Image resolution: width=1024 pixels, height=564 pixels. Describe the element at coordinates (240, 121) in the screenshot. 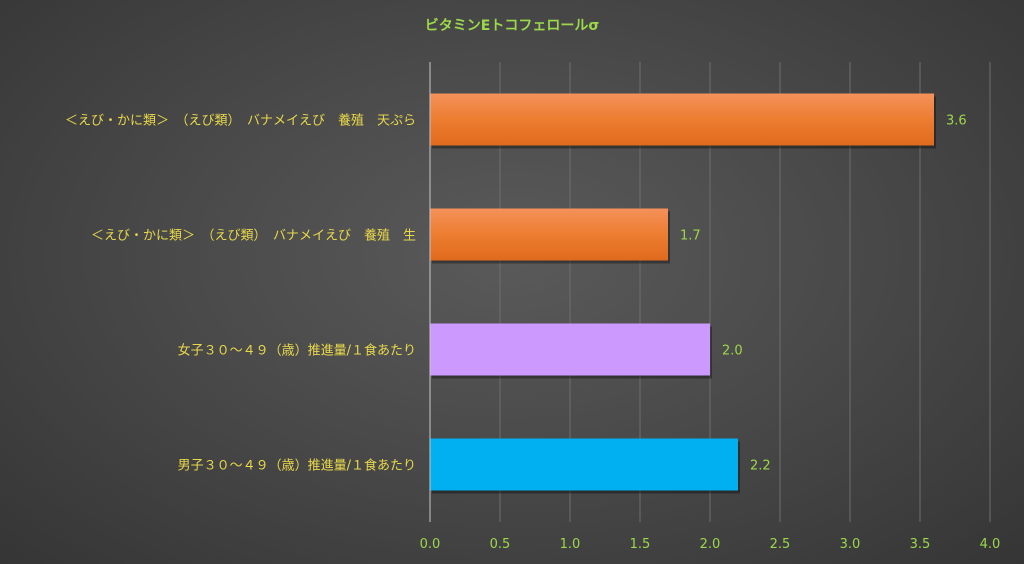

I see `category-label: ＜えび・かに類＞ （えび類） バナメイえび 養殖 天ぷら` at that location.